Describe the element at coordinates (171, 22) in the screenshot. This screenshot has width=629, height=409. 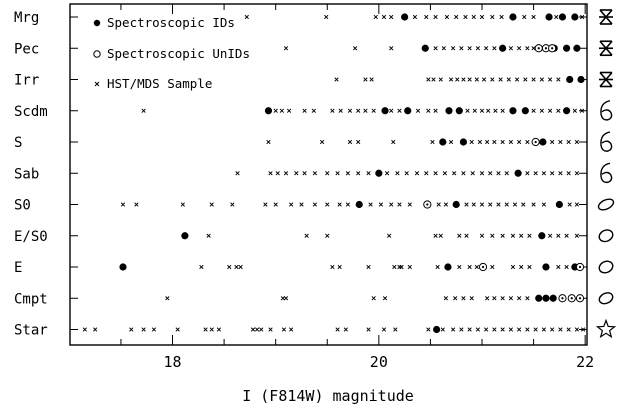
I see `legend-label: Spectroscopic IDs` at that location.